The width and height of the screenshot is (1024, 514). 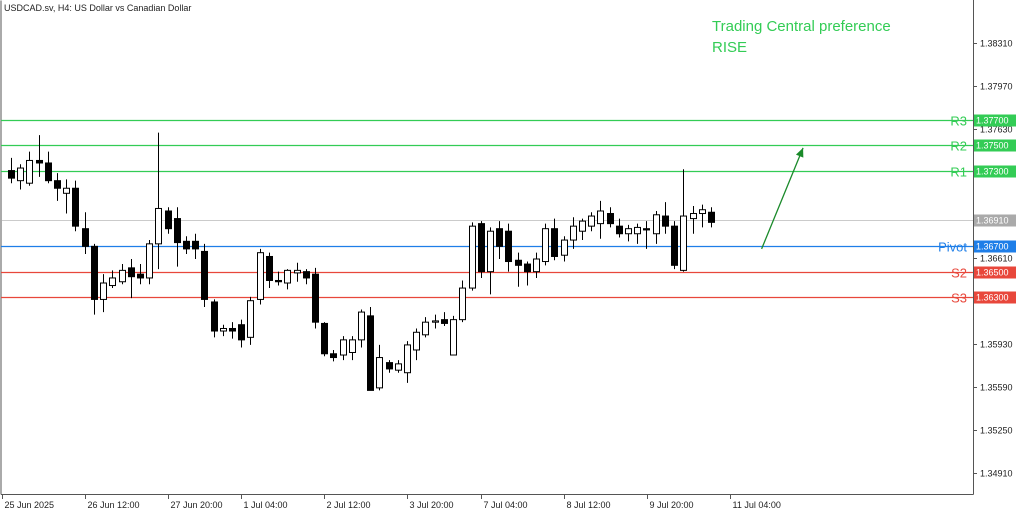 I want to click on y-tick-label: 1.37970, so click(x=996, y=87).